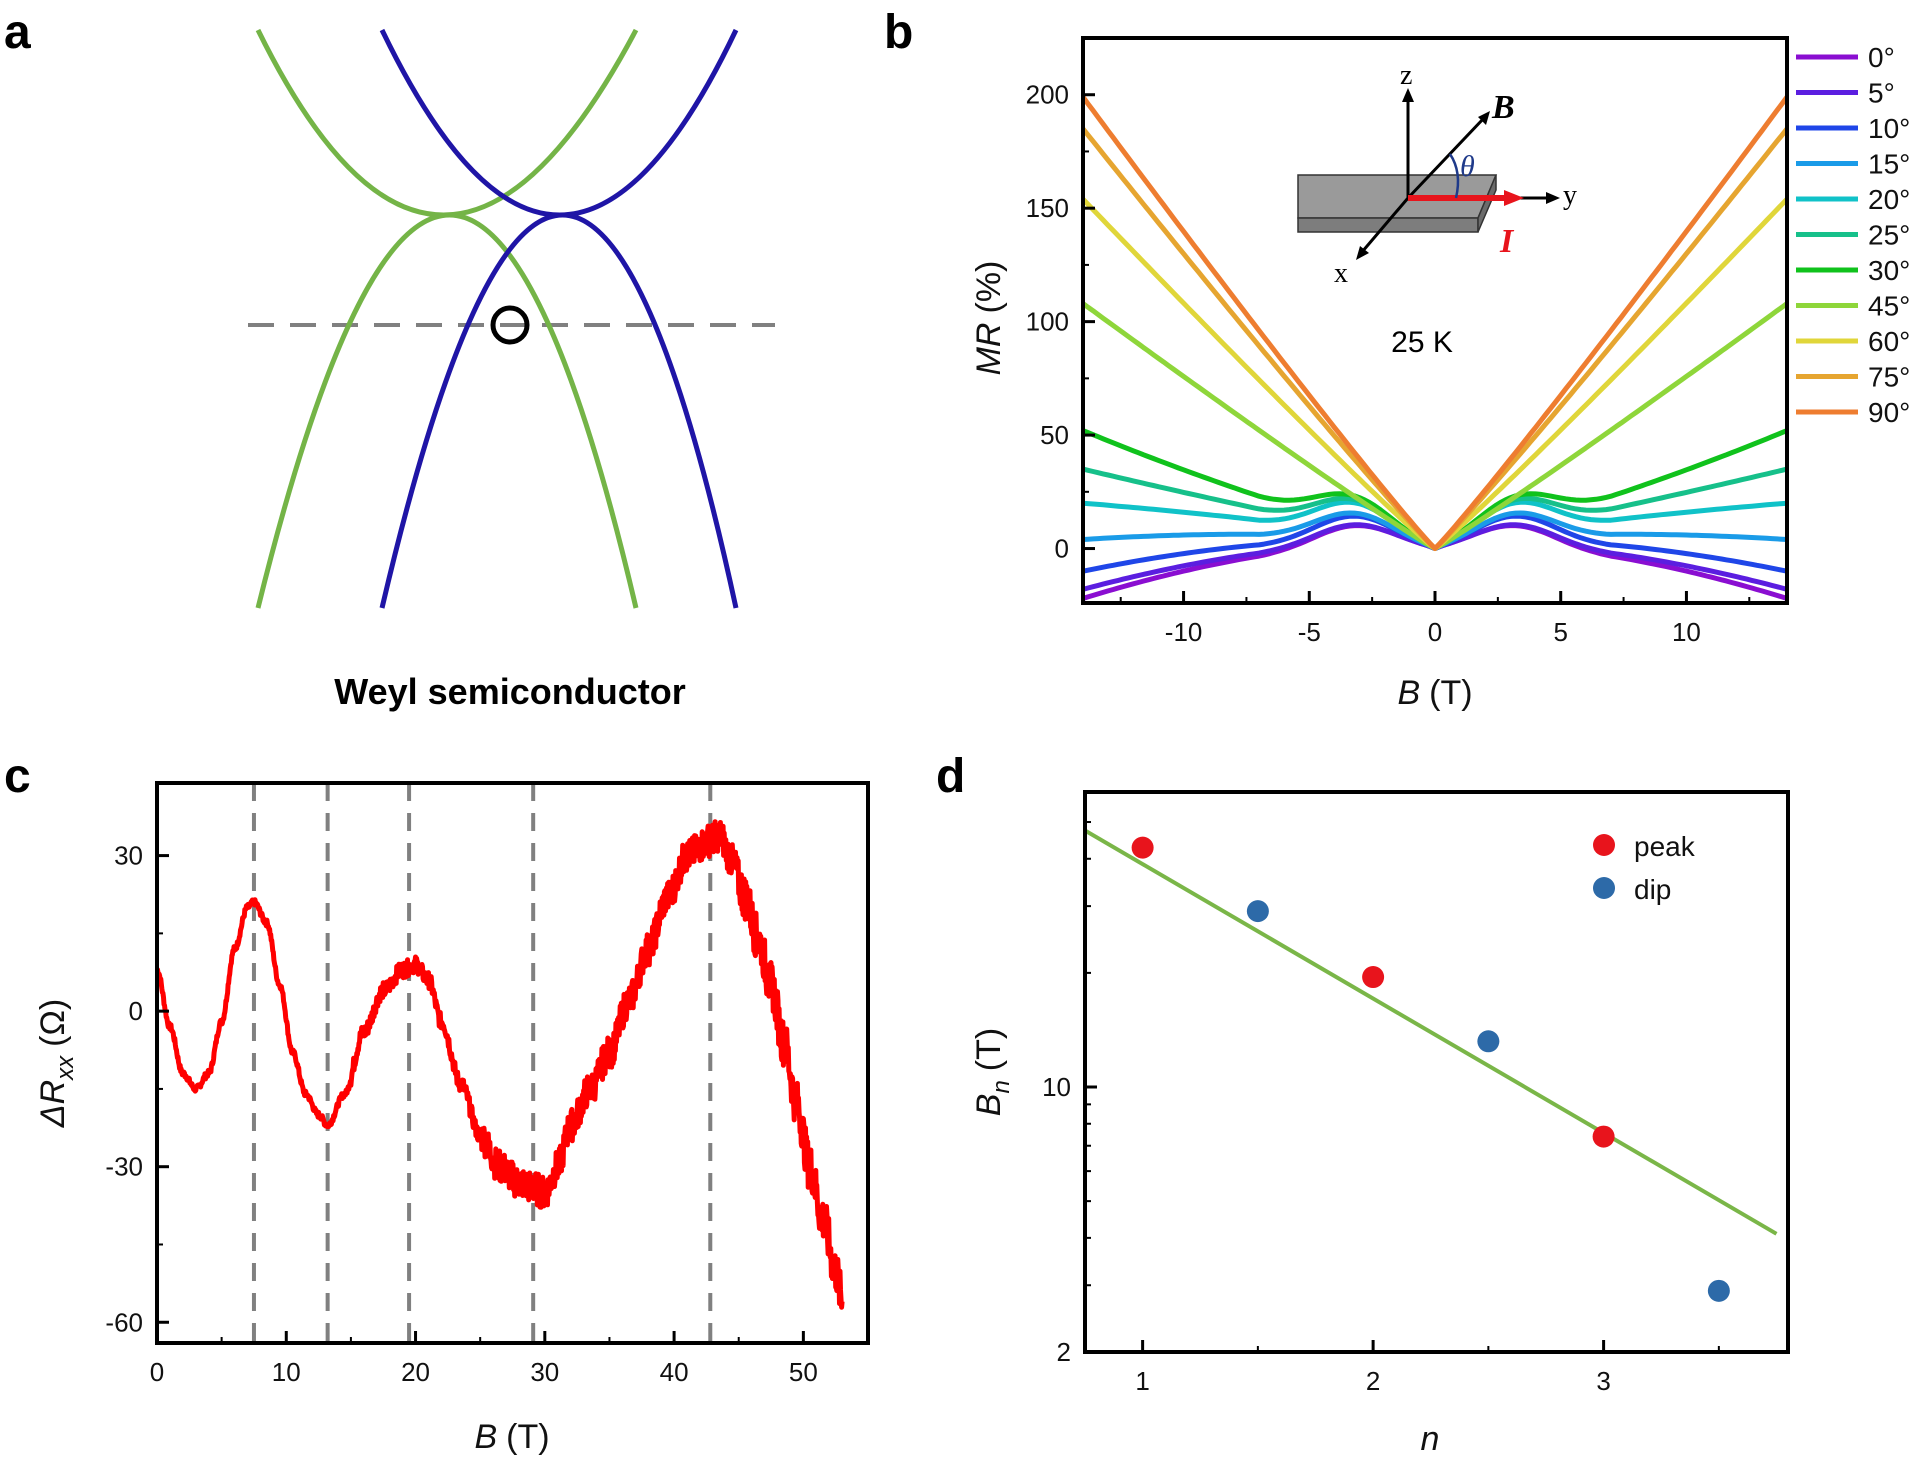 Image resolution: width=1920 pixels, height=1464 pixels. I want to click on panel-a-caption: Weyl semiconductor, so click(509, 691).